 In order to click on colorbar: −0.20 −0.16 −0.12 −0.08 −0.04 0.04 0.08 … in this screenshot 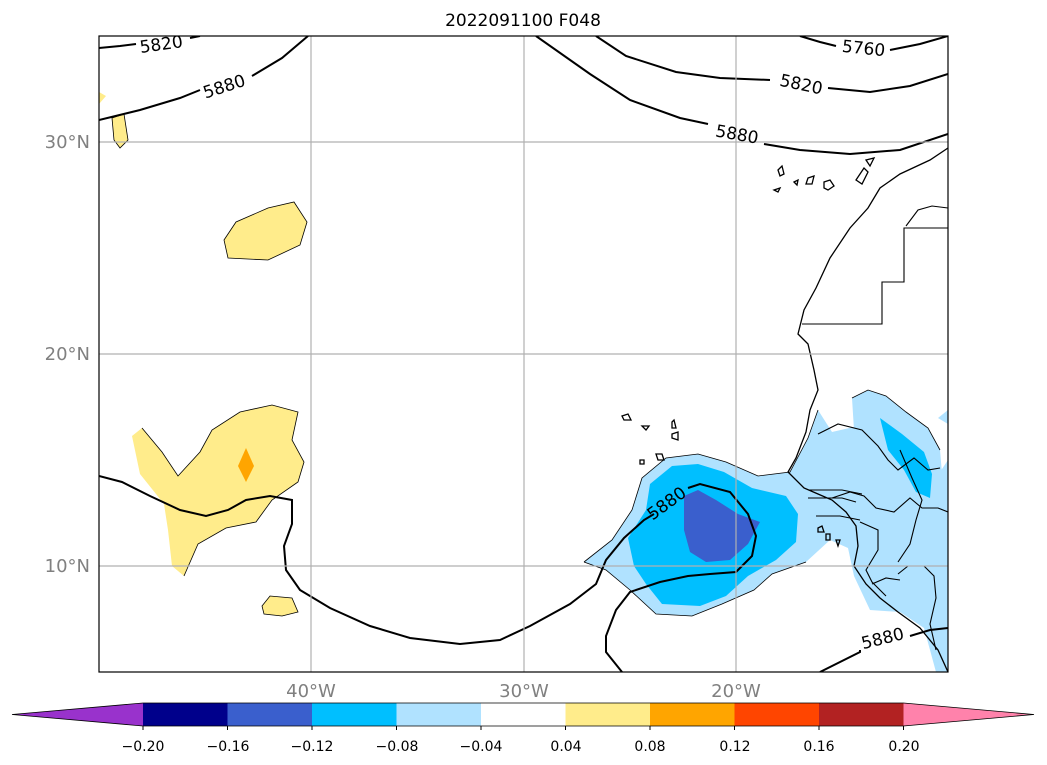, I will do `click(523, 728)`.